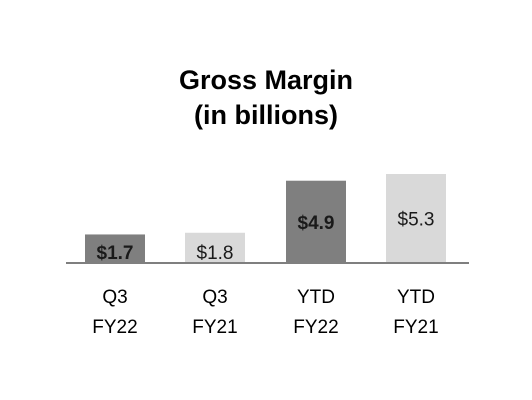 The height and width of the screenshot is (400, 532). Describe the element at coordinates (266, 80) in the screenshot. I see `chart-title-line-1: Gross Margin` at that location.